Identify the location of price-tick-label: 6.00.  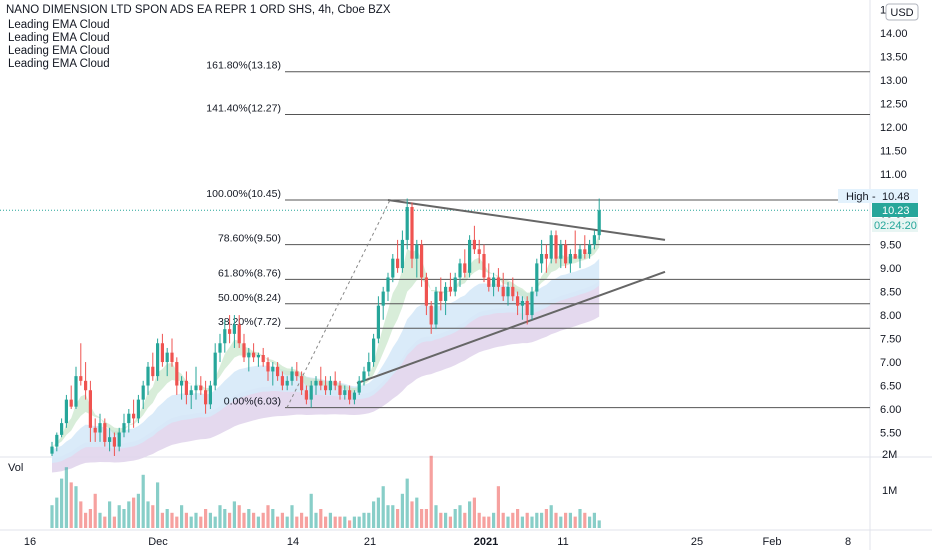
(890, 410).